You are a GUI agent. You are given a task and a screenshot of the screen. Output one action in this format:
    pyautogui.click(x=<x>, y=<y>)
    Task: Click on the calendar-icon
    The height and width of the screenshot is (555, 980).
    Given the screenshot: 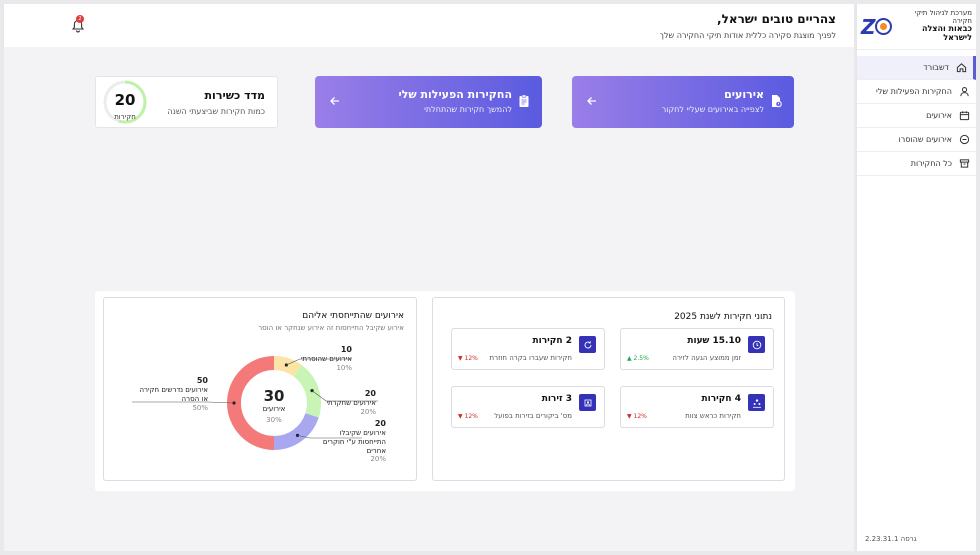 What is the action you would take?
    pyautogui.click(x=964, y=116)
    